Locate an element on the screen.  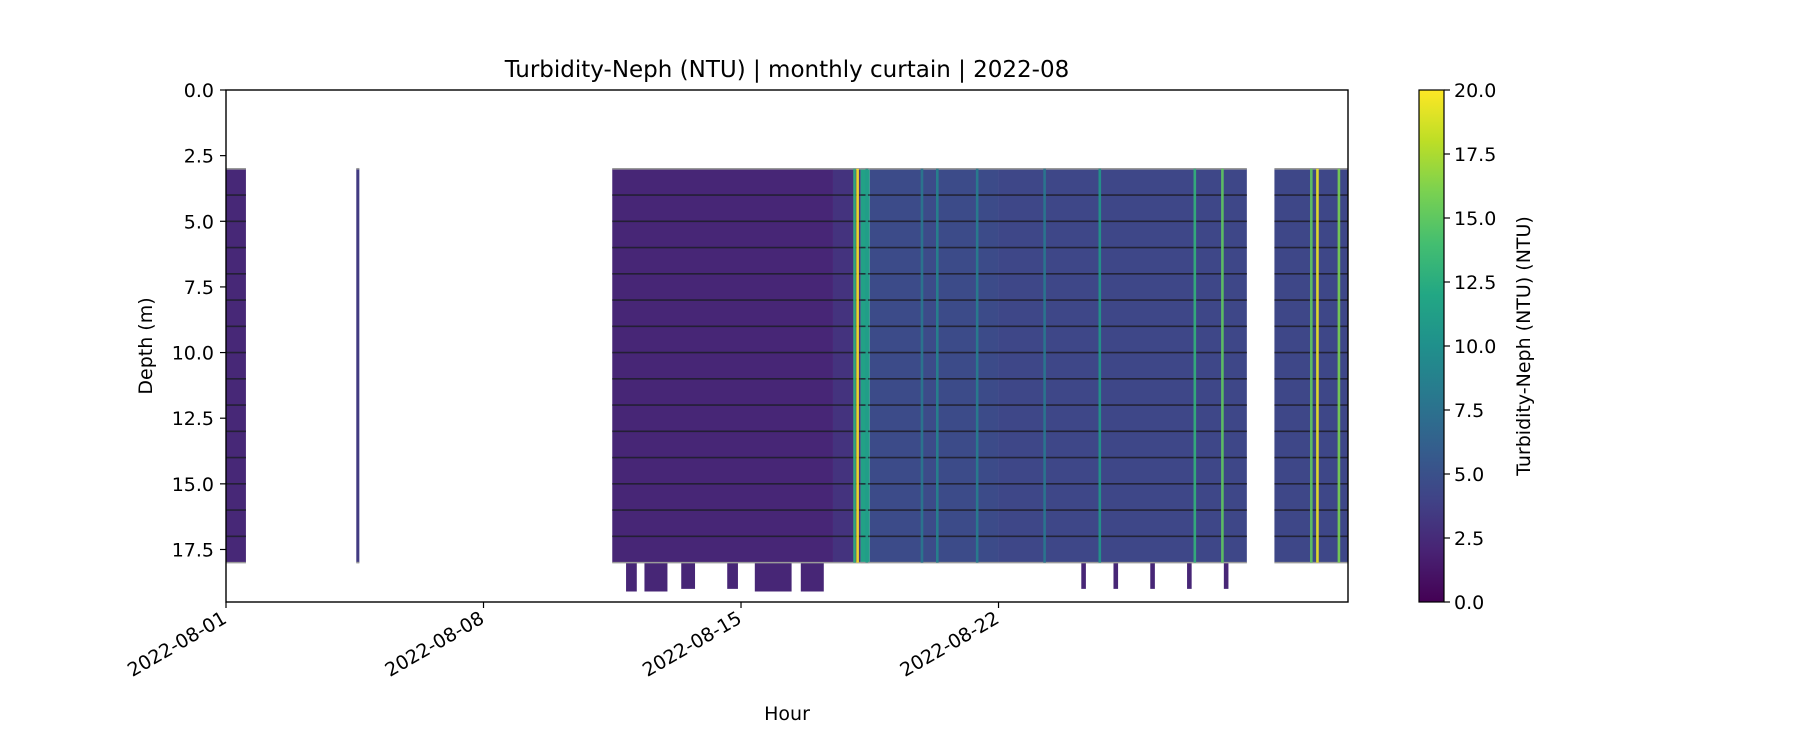
y-tick-label: 15.0 is located at coordinates (193, 485).